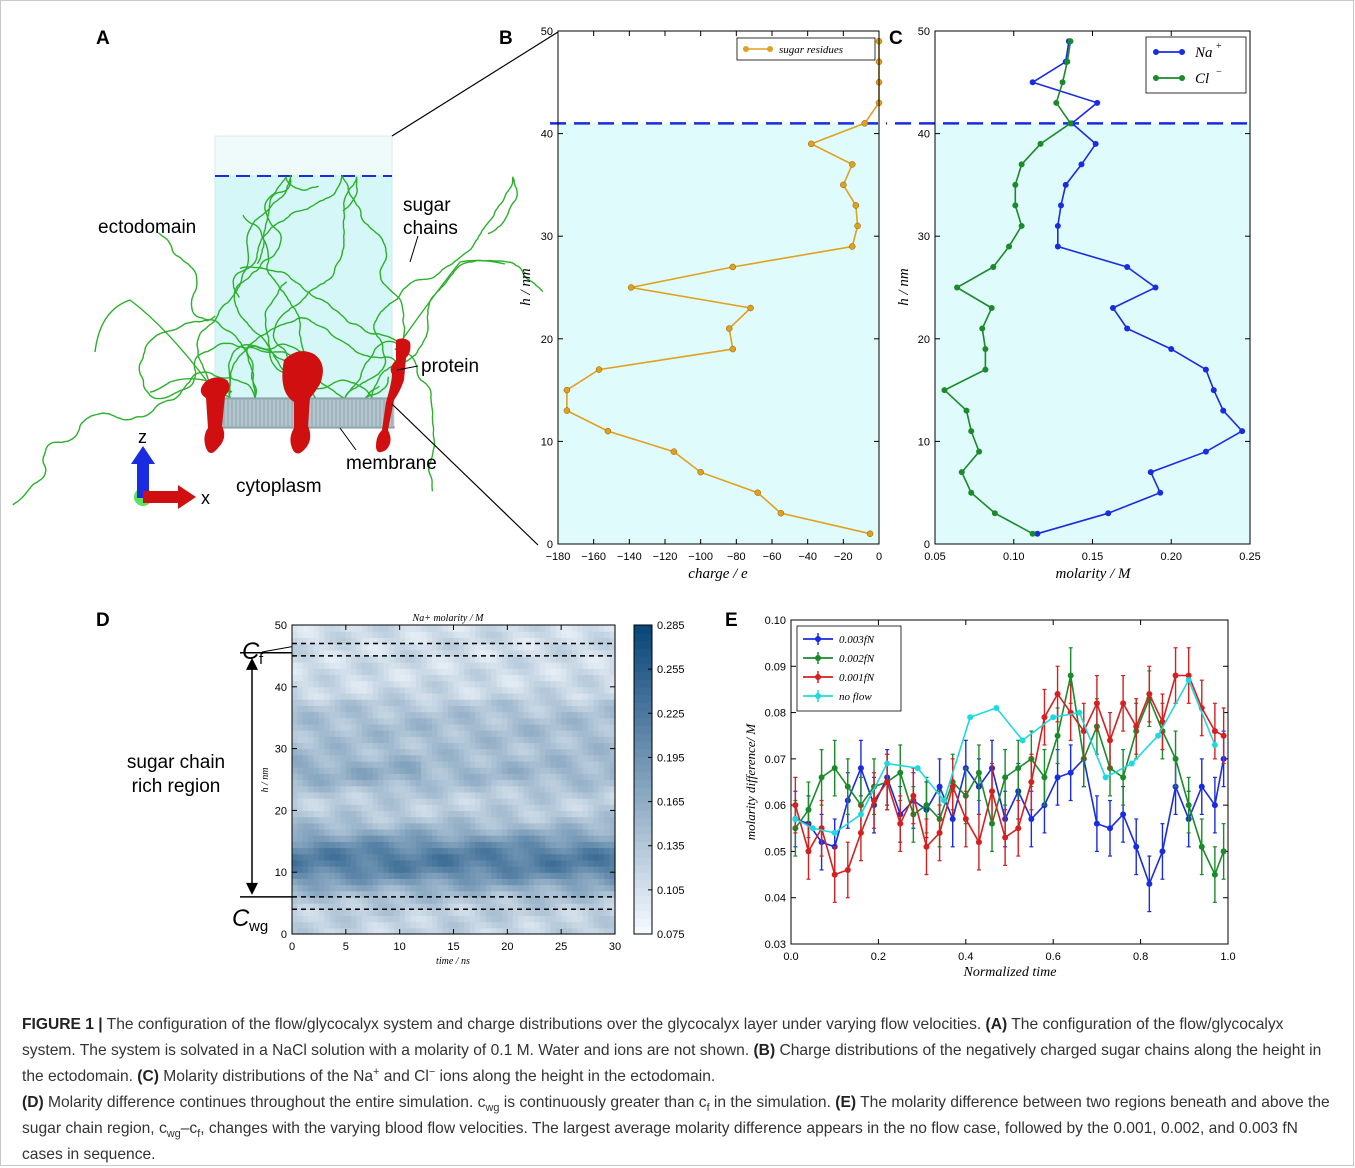 The height and width of the screenshot is (1168, 1355). Describe the element at coordinates (665, 557) in the screenshot. I see `b-xtick-label: −120` at that location.